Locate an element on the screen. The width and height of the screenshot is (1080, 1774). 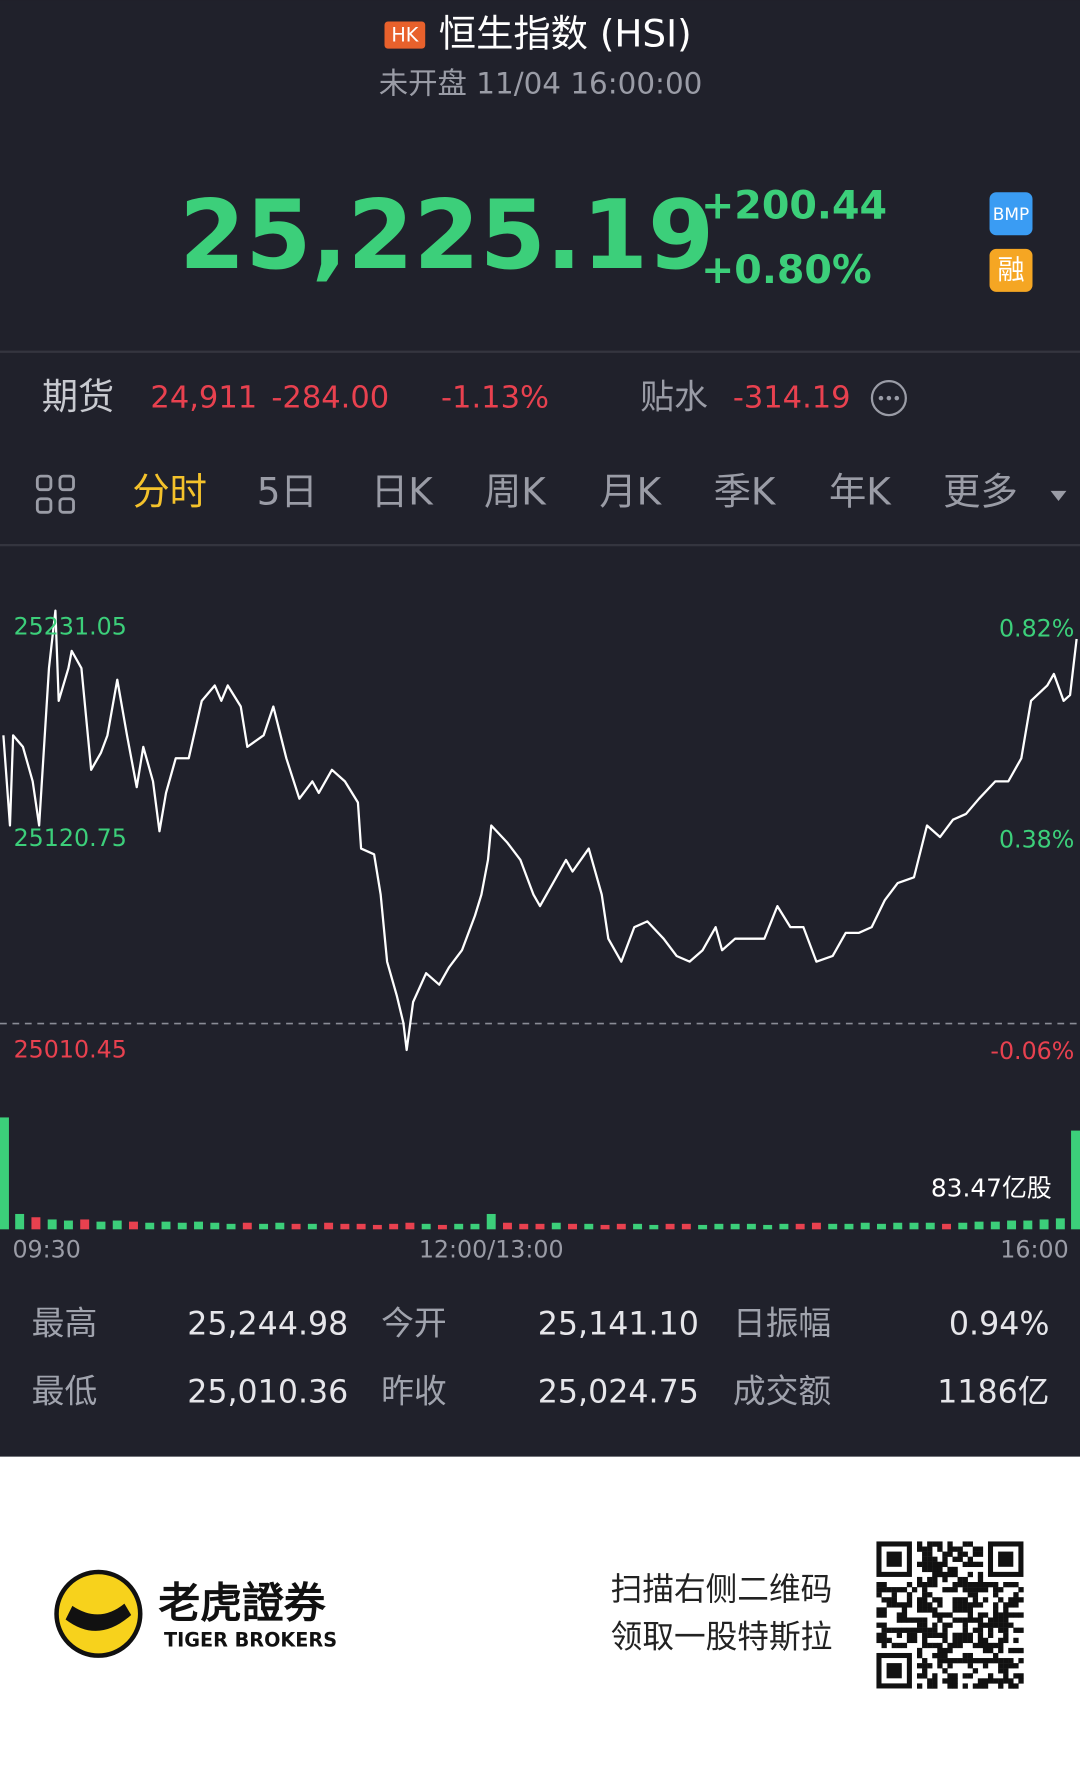
title: 恒生指数 (HSI) is located at coordinates (565, 34).